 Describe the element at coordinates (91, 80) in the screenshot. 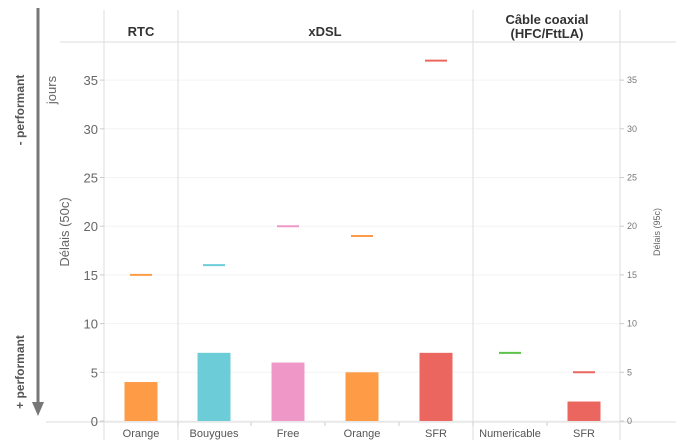

I see `y-tick-label: 35` at that location.